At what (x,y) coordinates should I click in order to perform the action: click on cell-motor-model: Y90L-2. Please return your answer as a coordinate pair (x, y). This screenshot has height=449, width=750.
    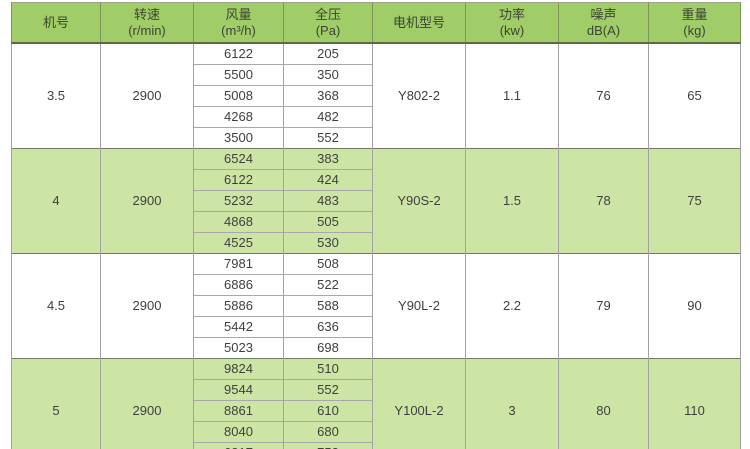
    Looking at the image, I should click on (419, 306).